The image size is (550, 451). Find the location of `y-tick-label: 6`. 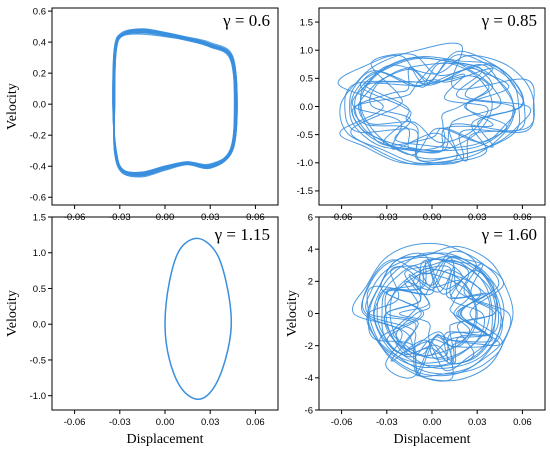

y-tick-label: 6 is located at coordinates (310, 217).